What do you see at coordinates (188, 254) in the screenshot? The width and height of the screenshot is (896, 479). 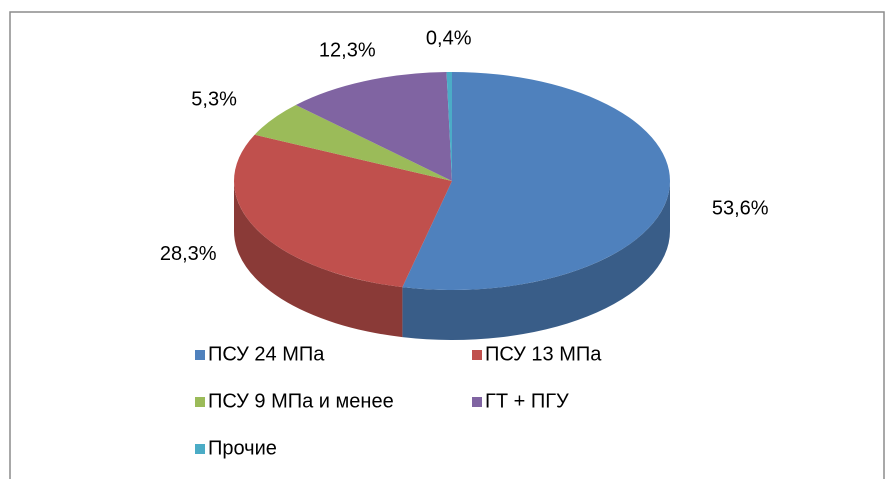 I see `data-label: 28,3%` at bounding box center [188, 254].